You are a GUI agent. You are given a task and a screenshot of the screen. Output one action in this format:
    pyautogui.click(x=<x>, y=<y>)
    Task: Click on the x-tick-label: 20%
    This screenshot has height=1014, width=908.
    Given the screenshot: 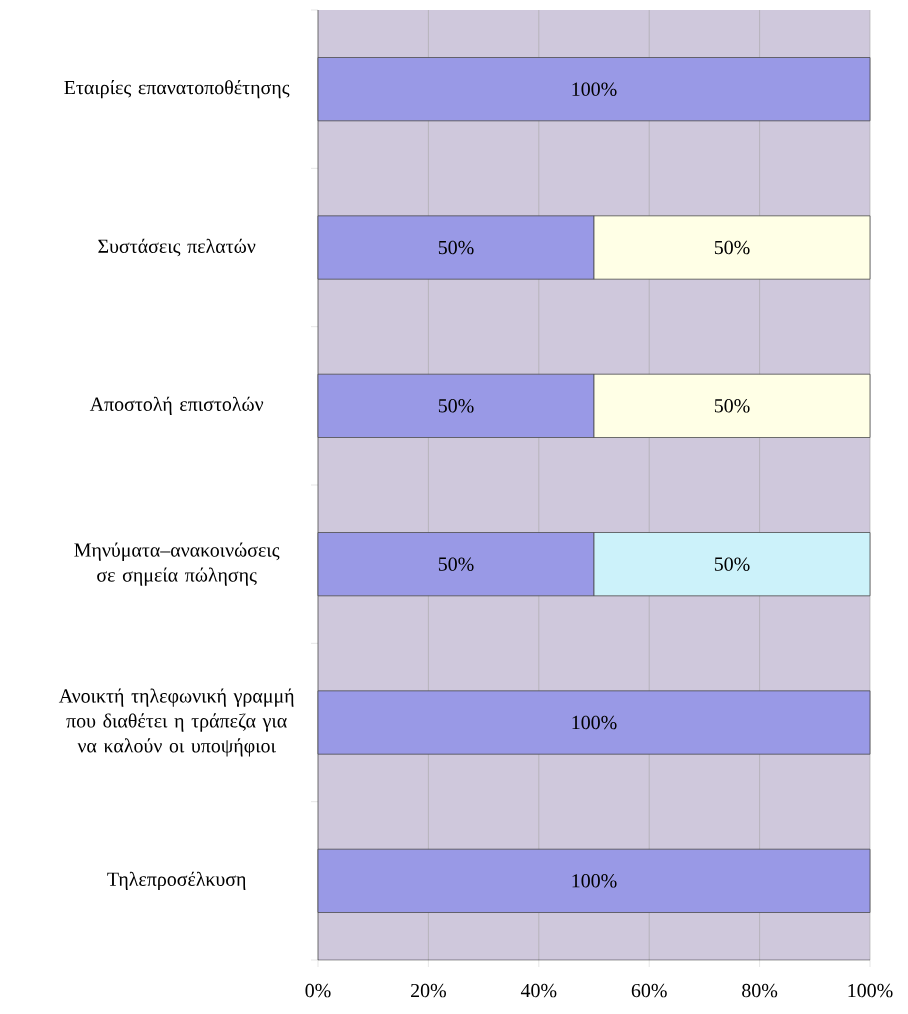 What is the action you would take?
    pyautogui.click(x=428, y=990)
    